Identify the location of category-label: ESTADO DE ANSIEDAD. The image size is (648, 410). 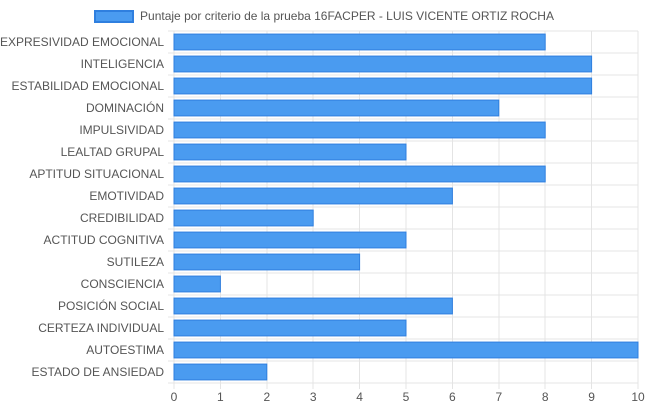
(98, 372).